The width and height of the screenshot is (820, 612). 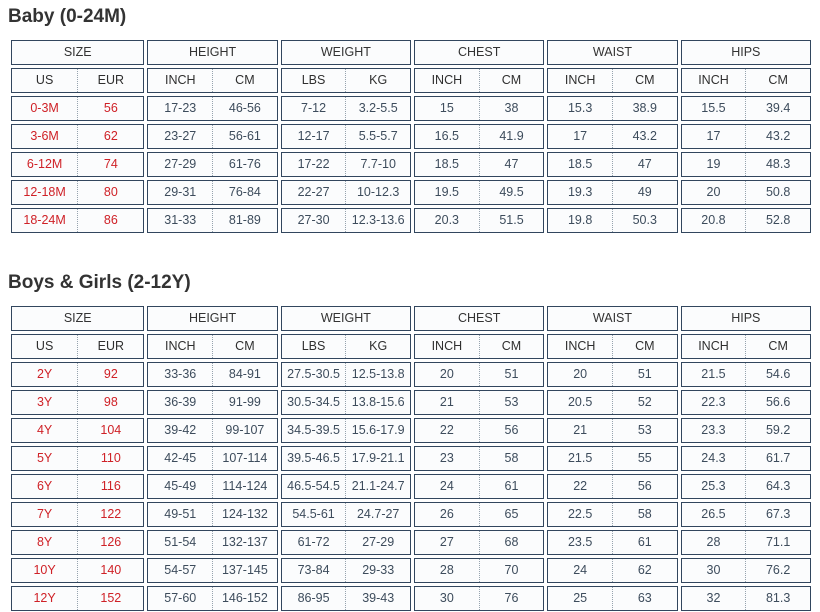 What do you see at coordinates (580, 542) in the screenshot?
I see `value: 23.5` at bounding box center [580, 542].